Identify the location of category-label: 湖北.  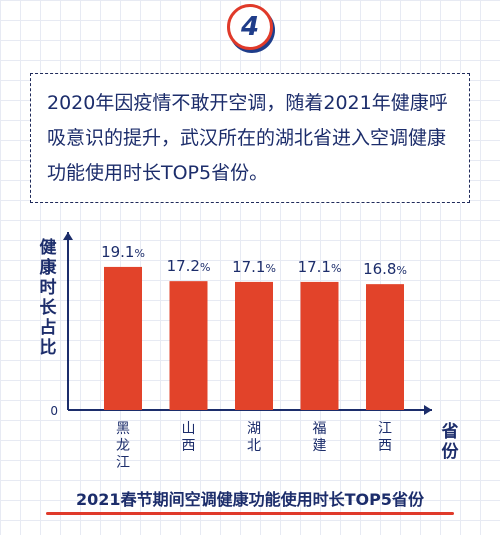
(254, 437).